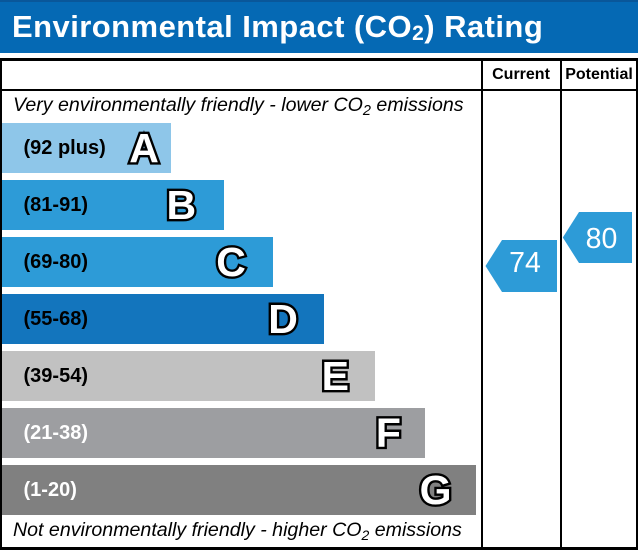  Describe the element at coordinates (335, 376) in the screenshot. I see `svg-text: E` at that location.